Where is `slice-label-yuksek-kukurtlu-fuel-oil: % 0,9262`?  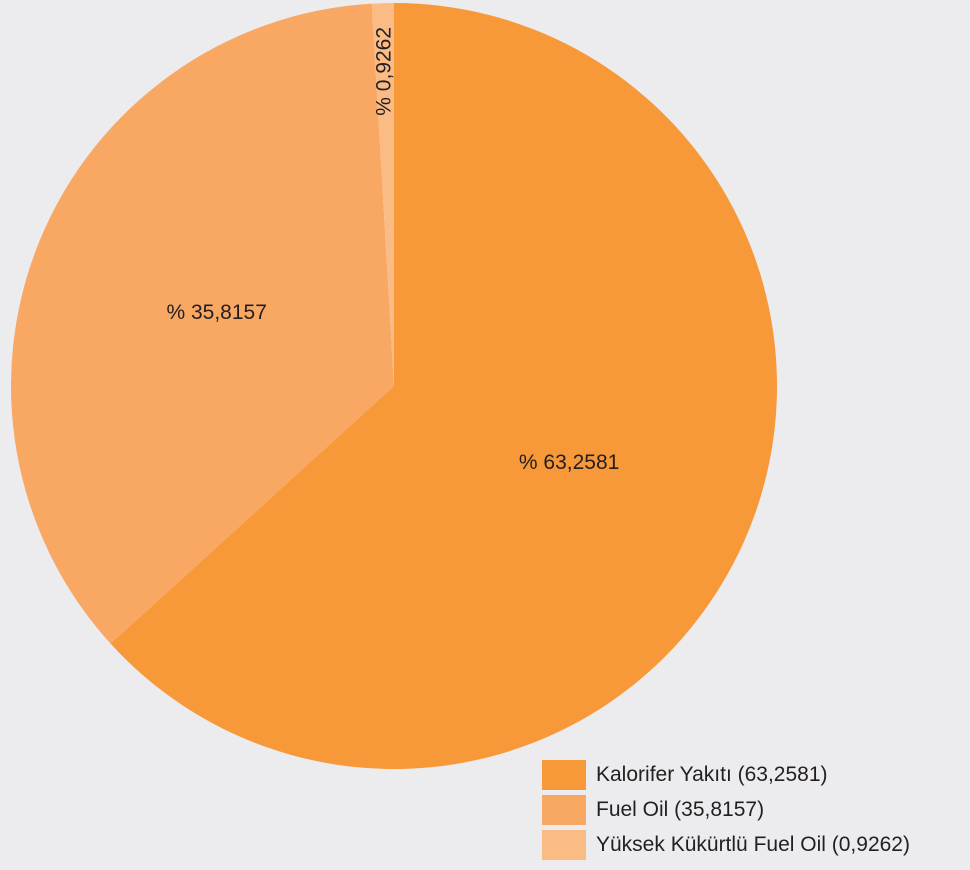
slice-label-yuksek-kukurtlu-fuel-oil: % 0,9262 is located at coordinates (383, 71).